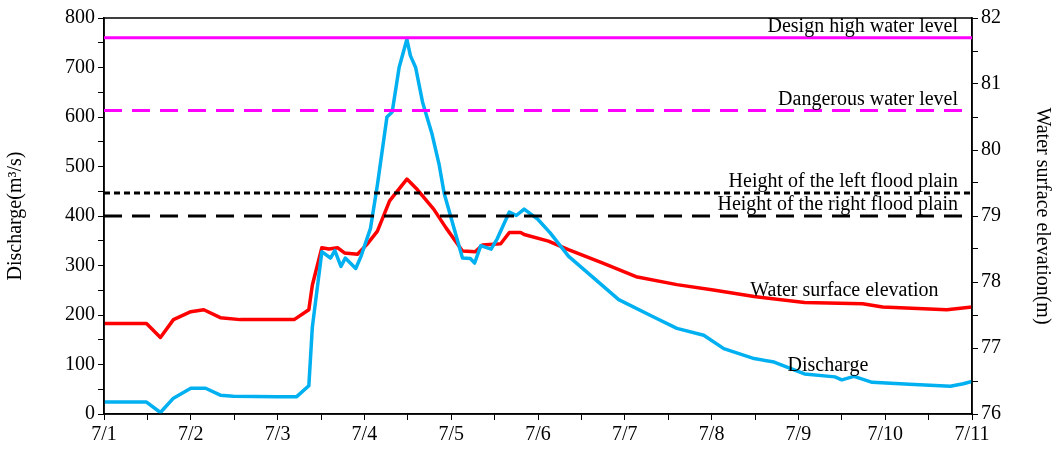 The image size is (1062, 464). What do you see at coordinates (104, 433) in the screenshot?
I see `x-tick-label: 7/1` at bounding box center [104, 433].